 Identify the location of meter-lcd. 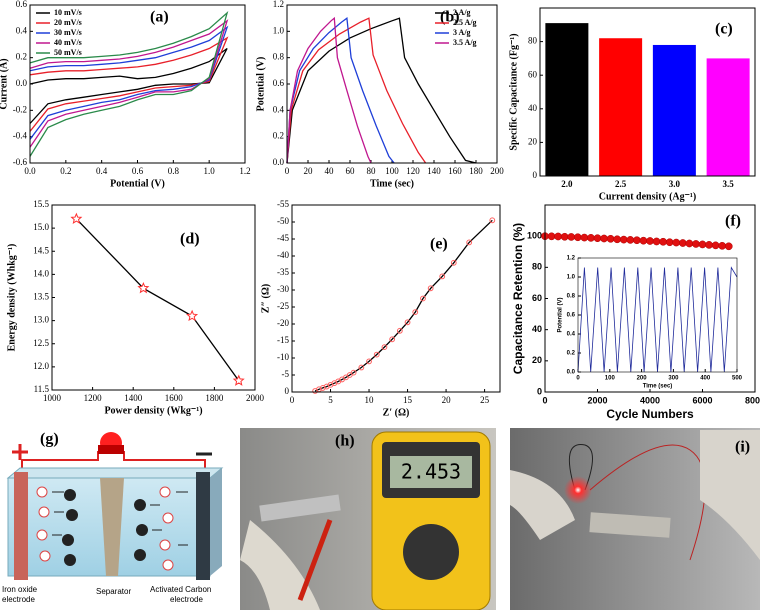
(431, 472).